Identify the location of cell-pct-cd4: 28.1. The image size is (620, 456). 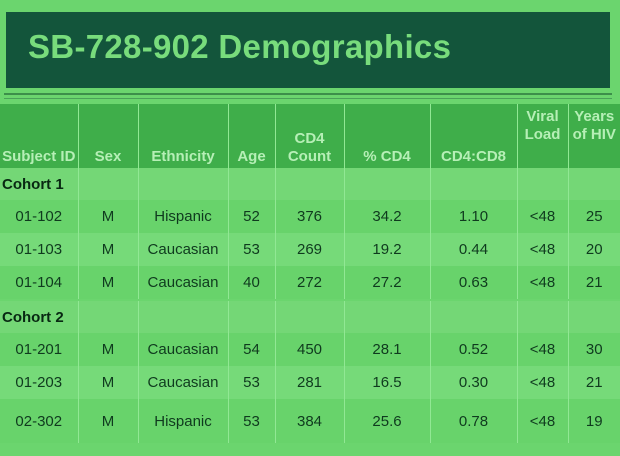
(387, 349).